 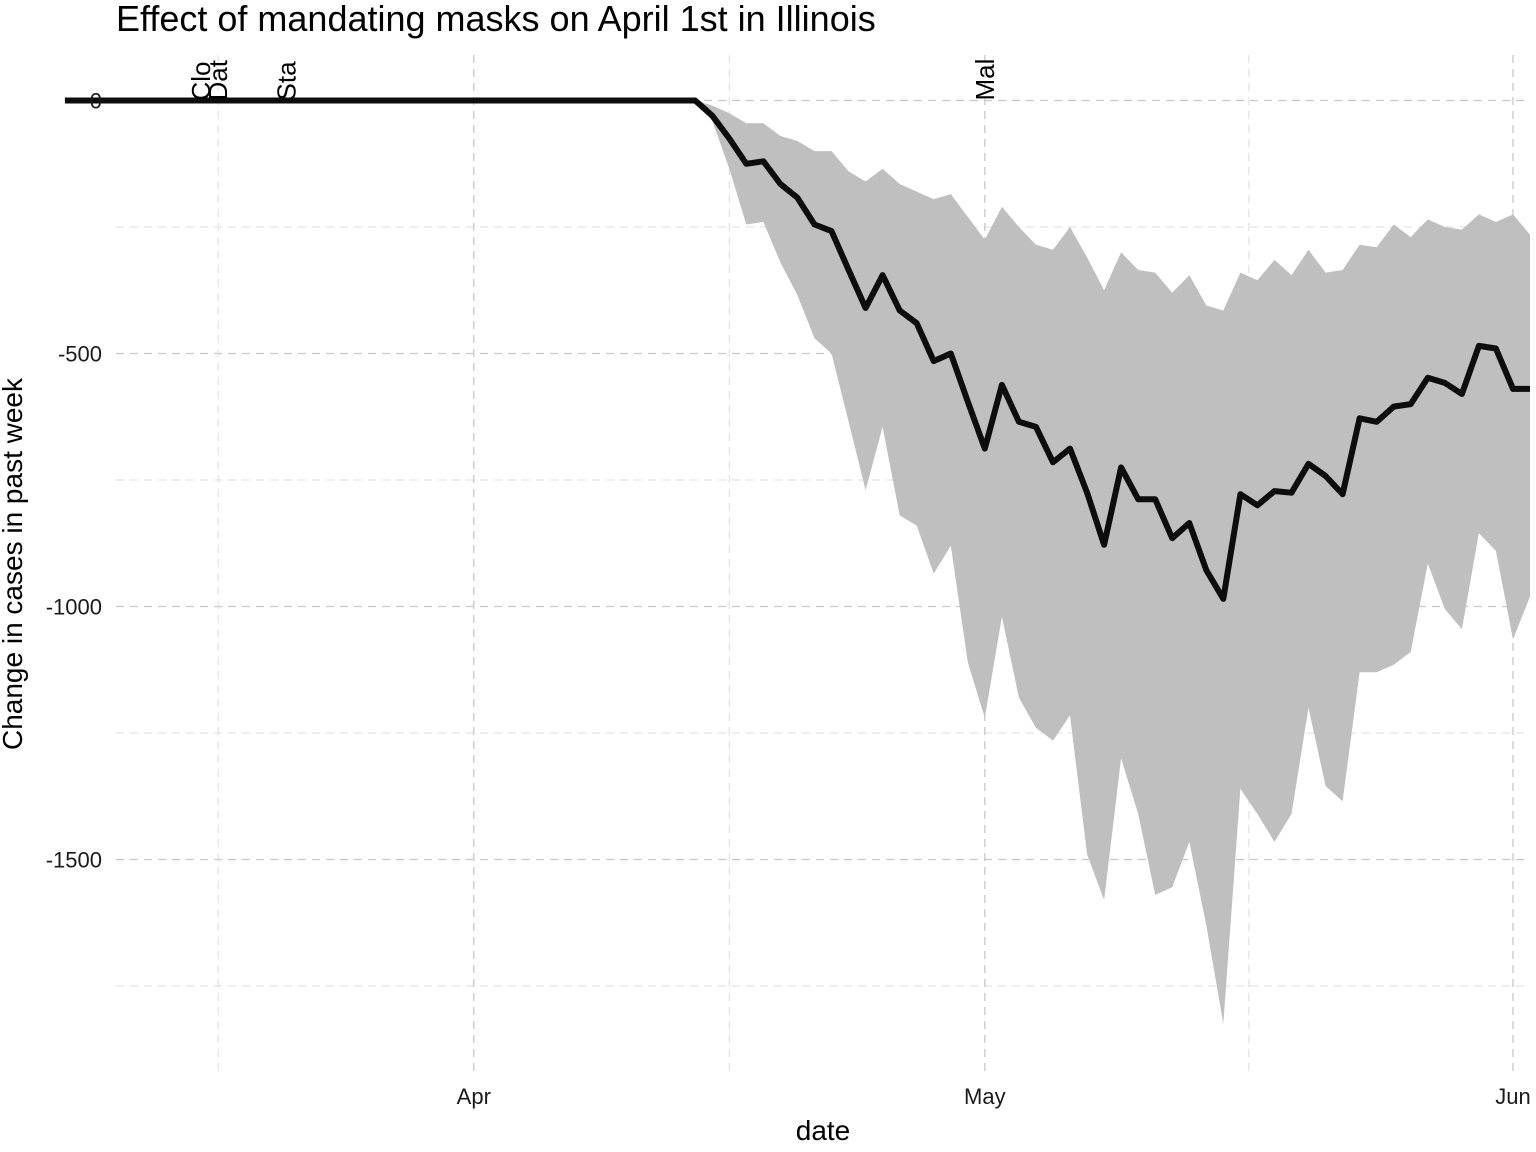 I want to click on event-label: Dat, so click(x=218, y=79).